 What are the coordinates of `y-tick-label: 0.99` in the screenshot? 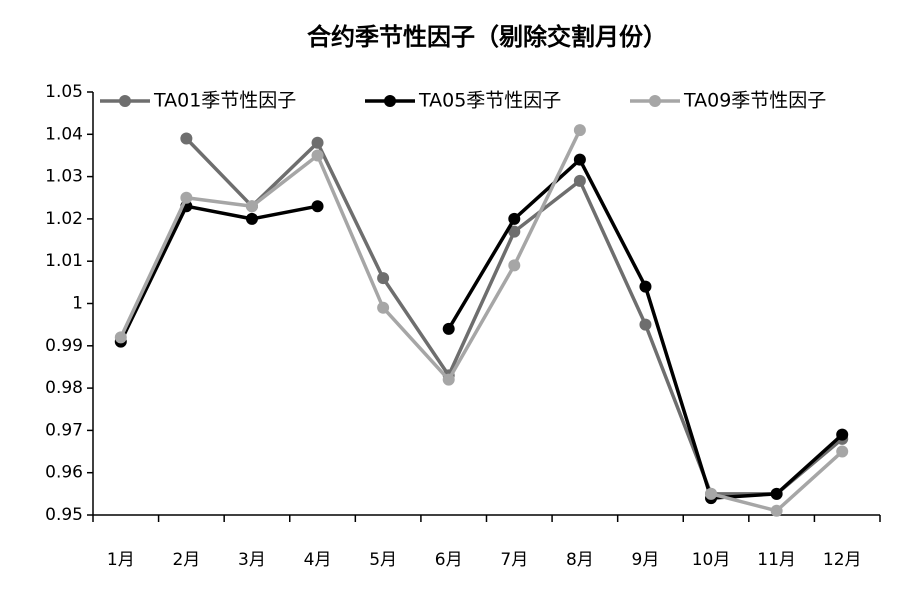 It's located at (64, 346).